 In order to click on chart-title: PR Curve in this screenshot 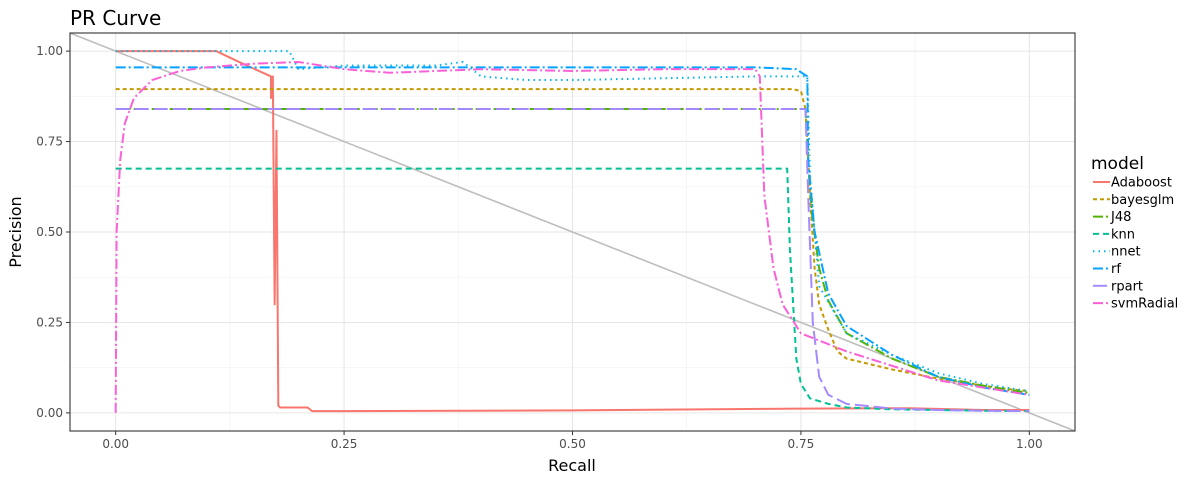, I will do `click(115, 18)`.